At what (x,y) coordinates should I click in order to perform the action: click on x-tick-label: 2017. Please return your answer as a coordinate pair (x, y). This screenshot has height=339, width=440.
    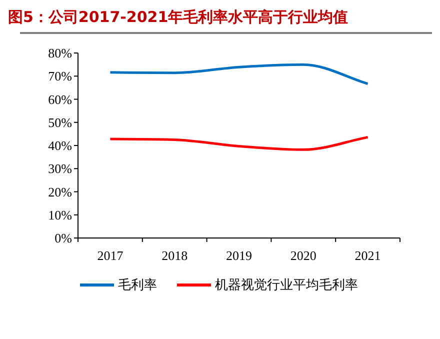
    Looking at the image, I should click on (110, 255).